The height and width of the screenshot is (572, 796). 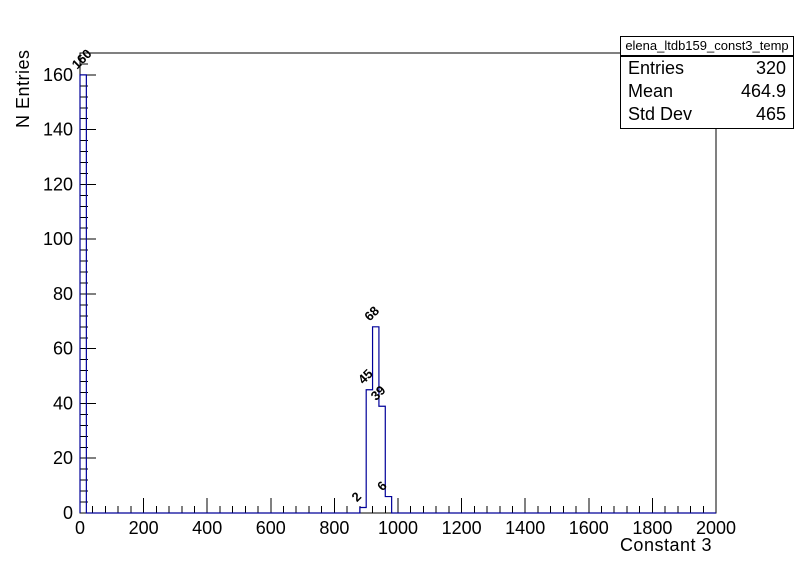 I want to click on stats-value-mean: 464.9, so click(x=763, y=91).